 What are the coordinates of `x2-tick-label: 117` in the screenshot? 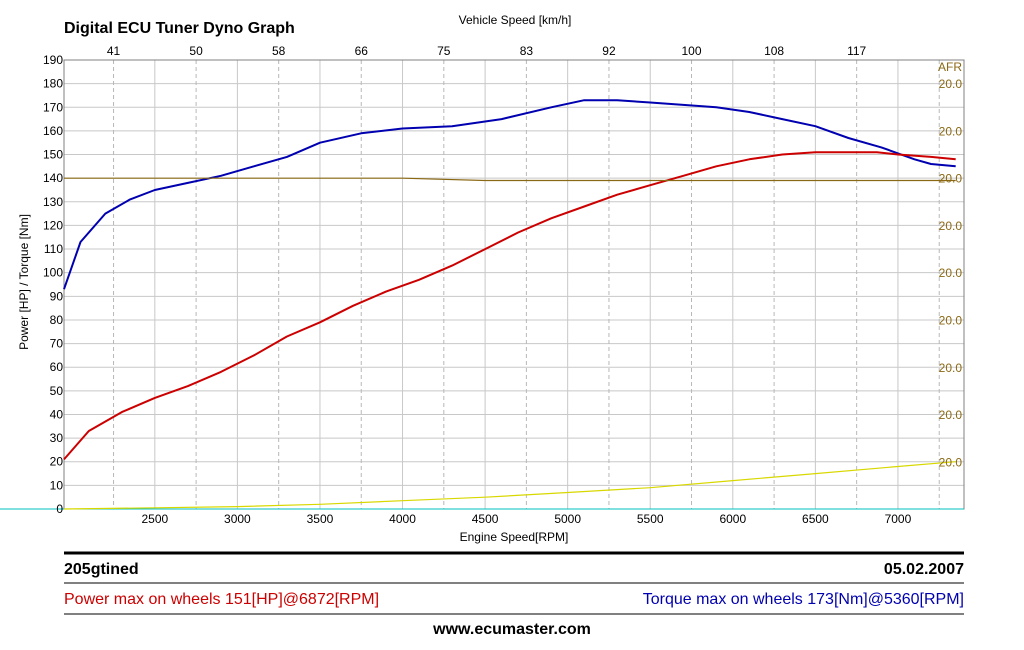 It's located at (856, 51).